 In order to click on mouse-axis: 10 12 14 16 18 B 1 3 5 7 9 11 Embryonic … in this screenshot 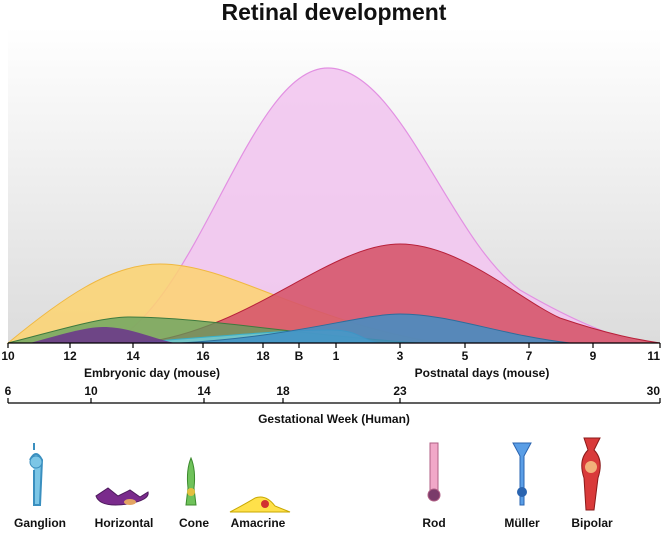, I will do `click(331, 361)`.